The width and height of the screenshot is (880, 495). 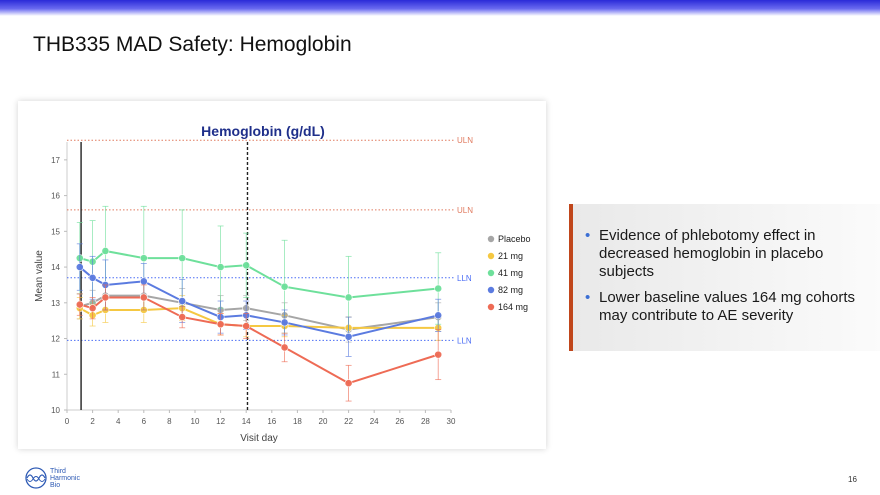 What do you see at coordinates (425, 421) in the screenshot?
I see `x-tick-label: 28` at bounding box center [425, 421].